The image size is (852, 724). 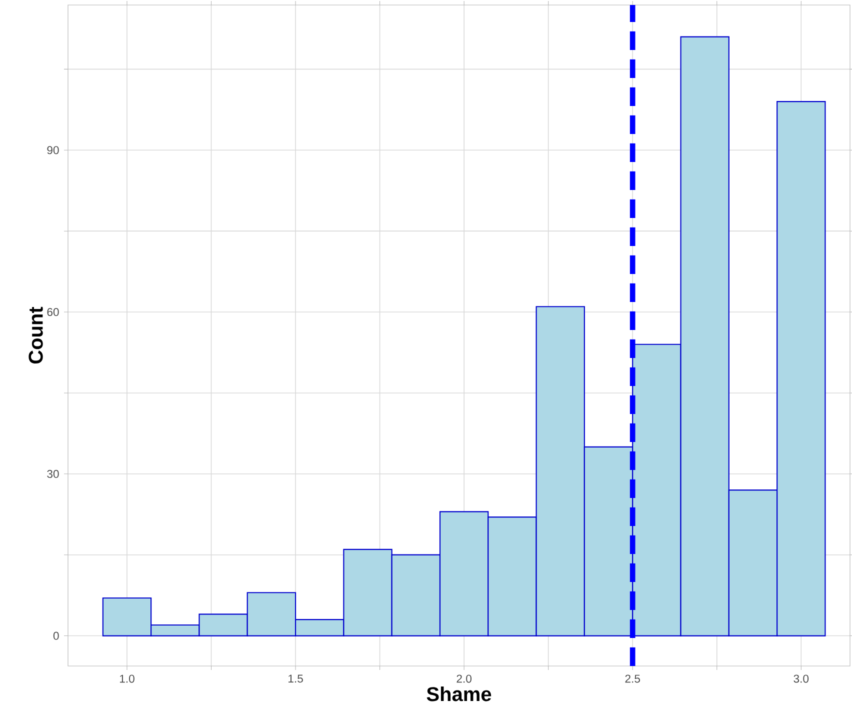 What do you see at coordinates (295, 678) in the screenshot?
I see `x-tick-label: 1.5` at bounding box center [295, 678].